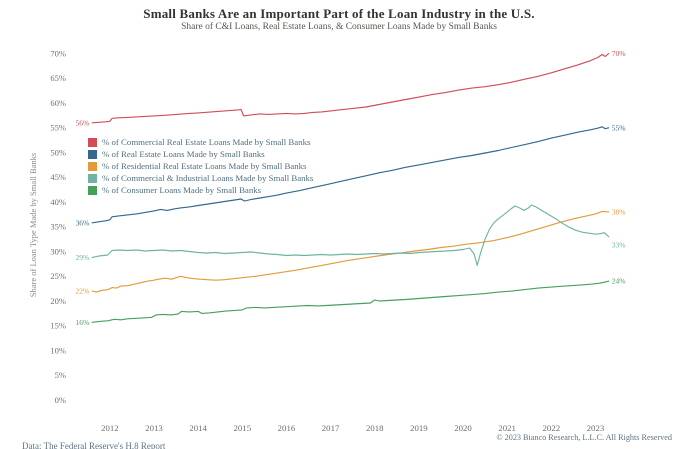 The height and width of the screenshot is (449, 678). Describe the element at coordinates (58, 177) in the screenshot. I see `y-tick-label: 45%` at that location.